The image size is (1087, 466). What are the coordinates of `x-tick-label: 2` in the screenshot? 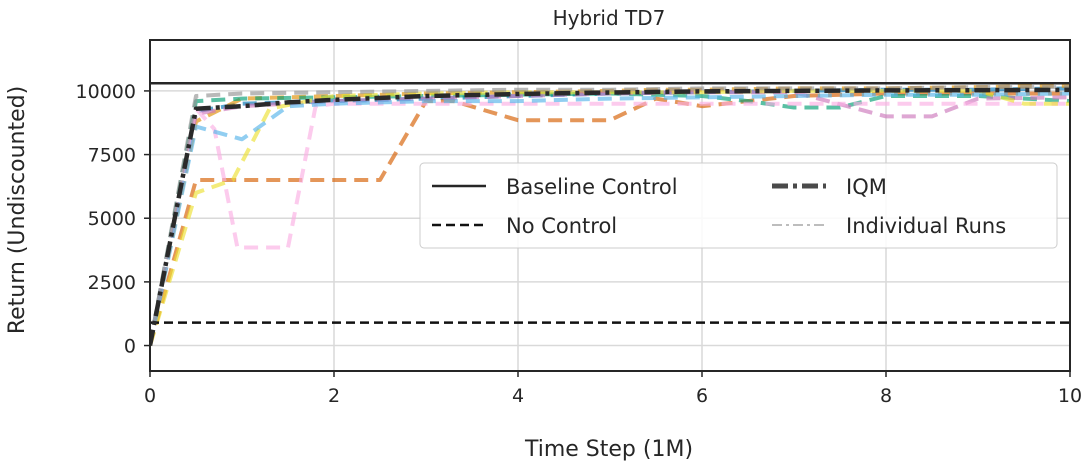 It's located at (334, 396).